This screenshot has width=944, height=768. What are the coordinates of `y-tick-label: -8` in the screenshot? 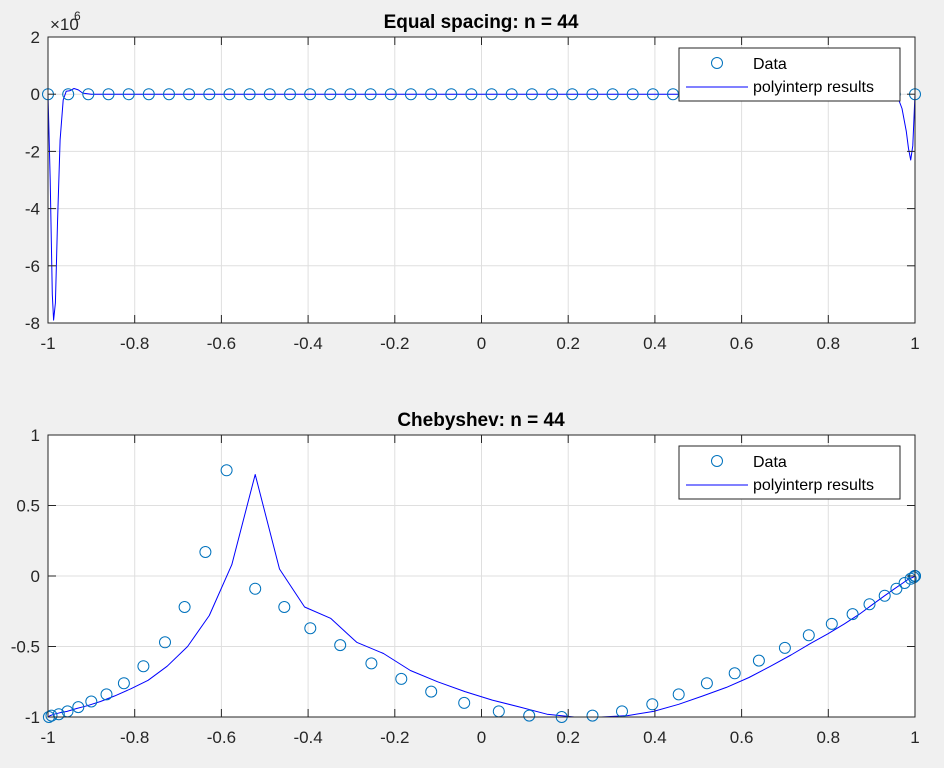 It's located at (32, 323).